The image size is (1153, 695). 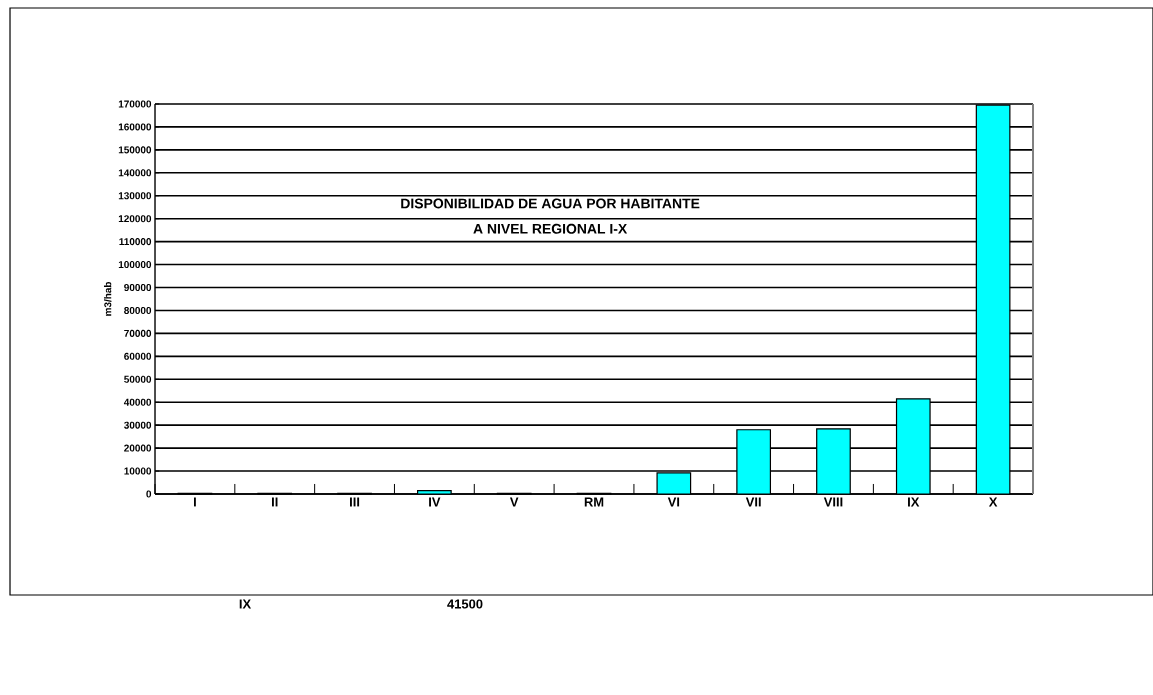 I want to click on y-axis-title: m3/hab, so click(x=107, y=298).